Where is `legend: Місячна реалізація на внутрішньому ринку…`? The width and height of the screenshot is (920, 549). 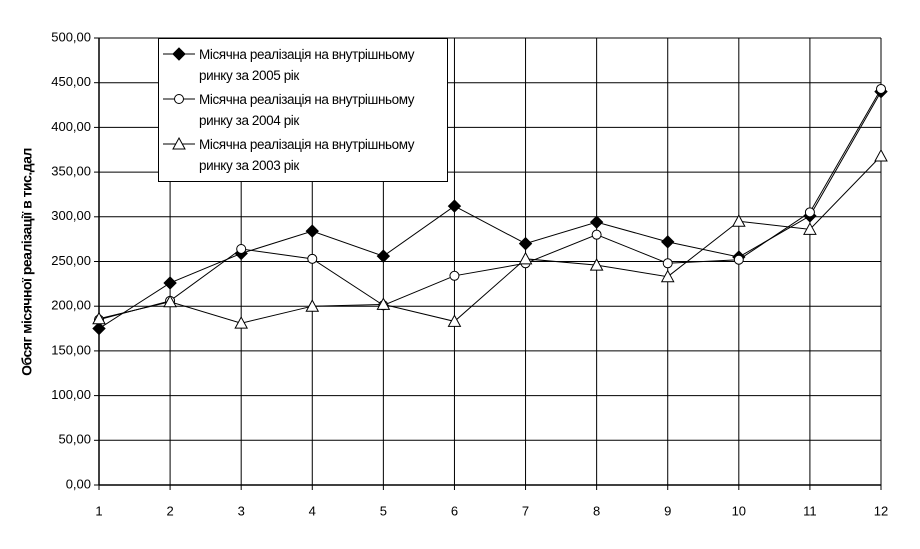
legend: Місячна реалізація на внутрішньому ринку… is located at coordinates (303, 110).